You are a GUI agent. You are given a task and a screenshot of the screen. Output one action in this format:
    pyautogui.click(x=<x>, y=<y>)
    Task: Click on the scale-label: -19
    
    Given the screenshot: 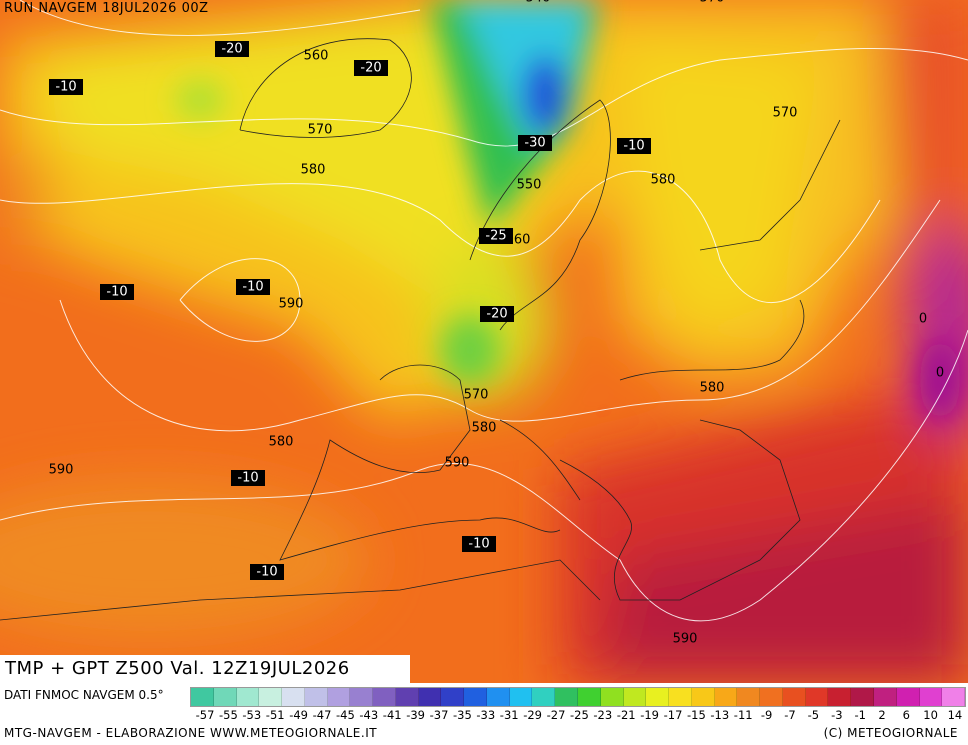 What is the action you would take?
    pyautogui.click(x=649, y=715)
    